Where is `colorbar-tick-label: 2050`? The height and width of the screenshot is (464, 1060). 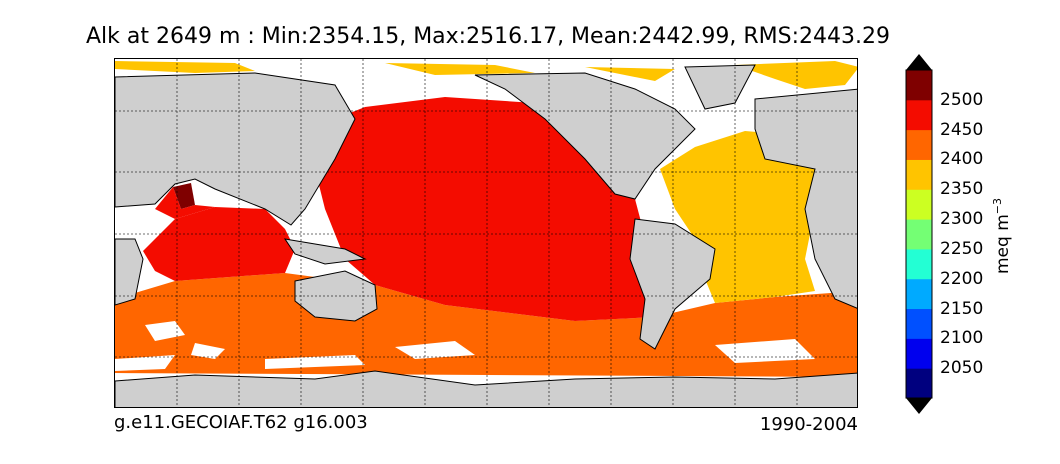 colorbar-tick-label: 2050 is located at coordinates (962, 368).